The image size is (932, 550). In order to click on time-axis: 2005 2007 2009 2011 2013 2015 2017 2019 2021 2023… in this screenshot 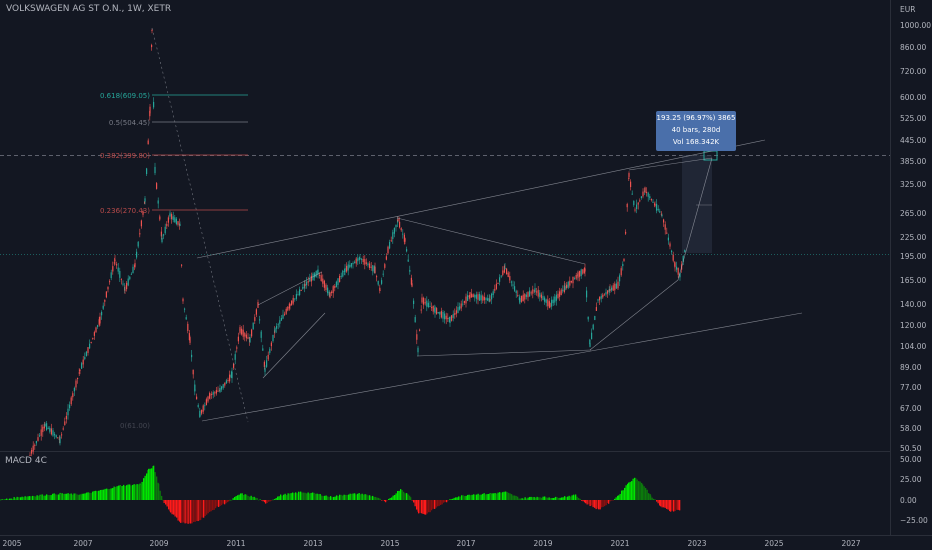, I will do `click(431, 543)`.